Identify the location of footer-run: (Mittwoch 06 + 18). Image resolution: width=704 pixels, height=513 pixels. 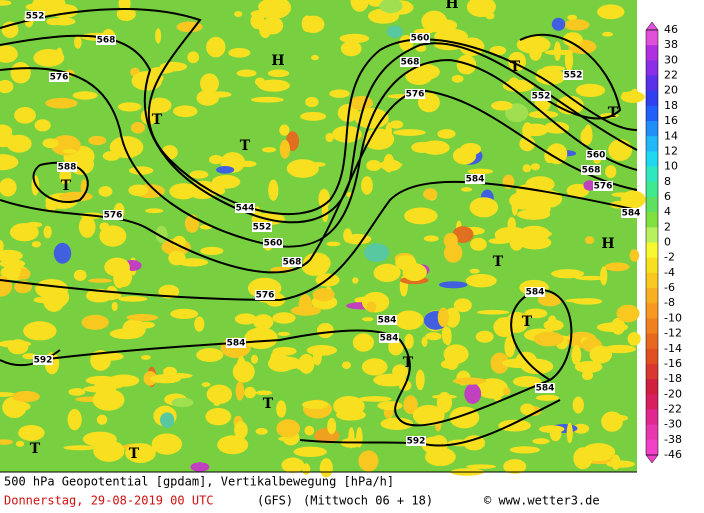
(368, 501).